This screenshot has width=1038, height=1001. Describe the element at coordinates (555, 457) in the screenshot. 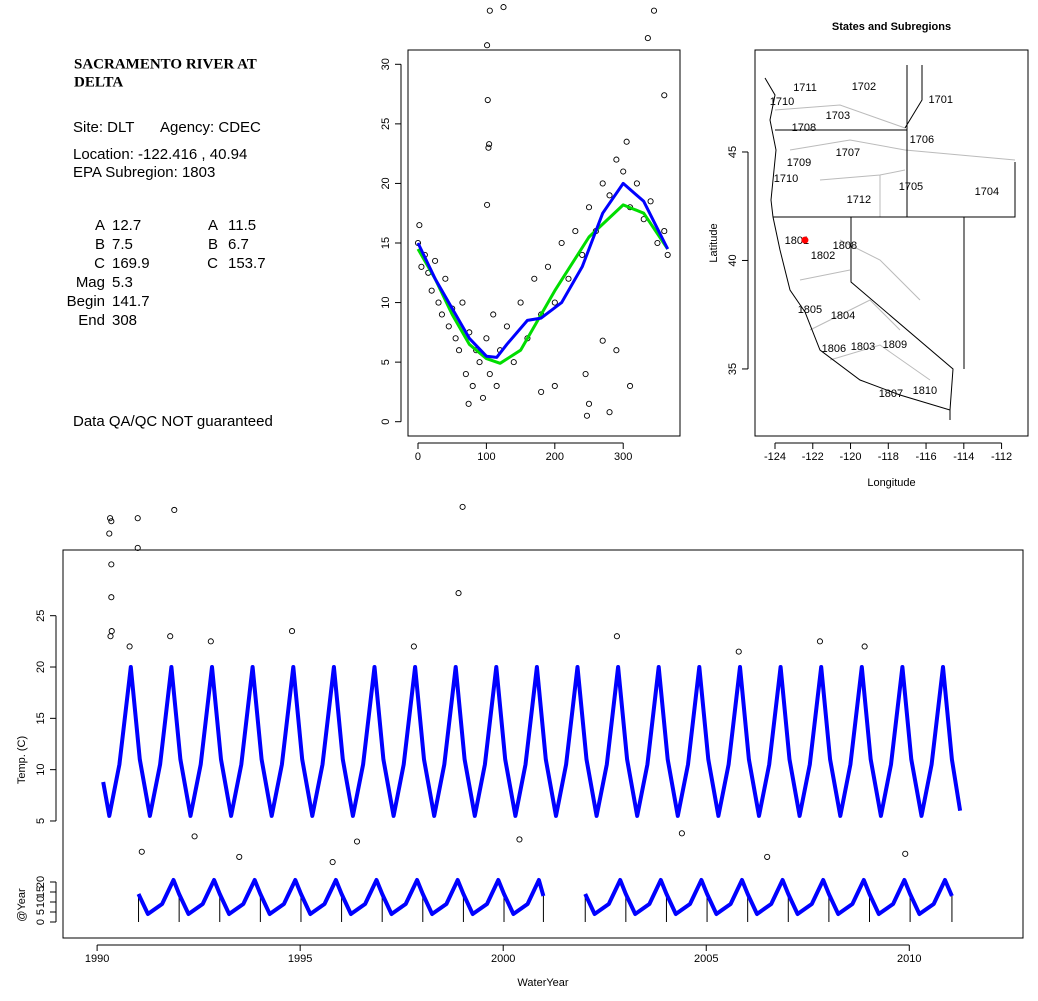

I see `x-tick-label: 200` at that location.